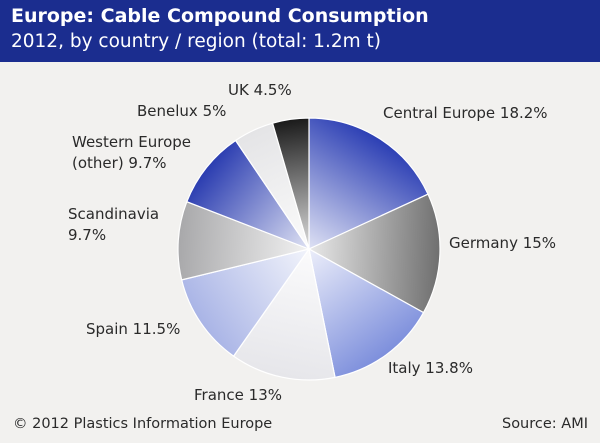  I want to click on pie-slice-germany, so click(374, 253).